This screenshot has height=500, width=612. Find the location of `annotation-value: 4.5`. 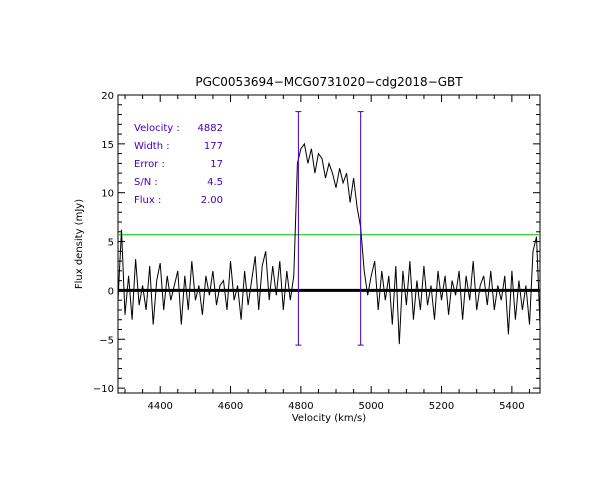

annotation-value: 4.5 is located at coordinates (215, 182).